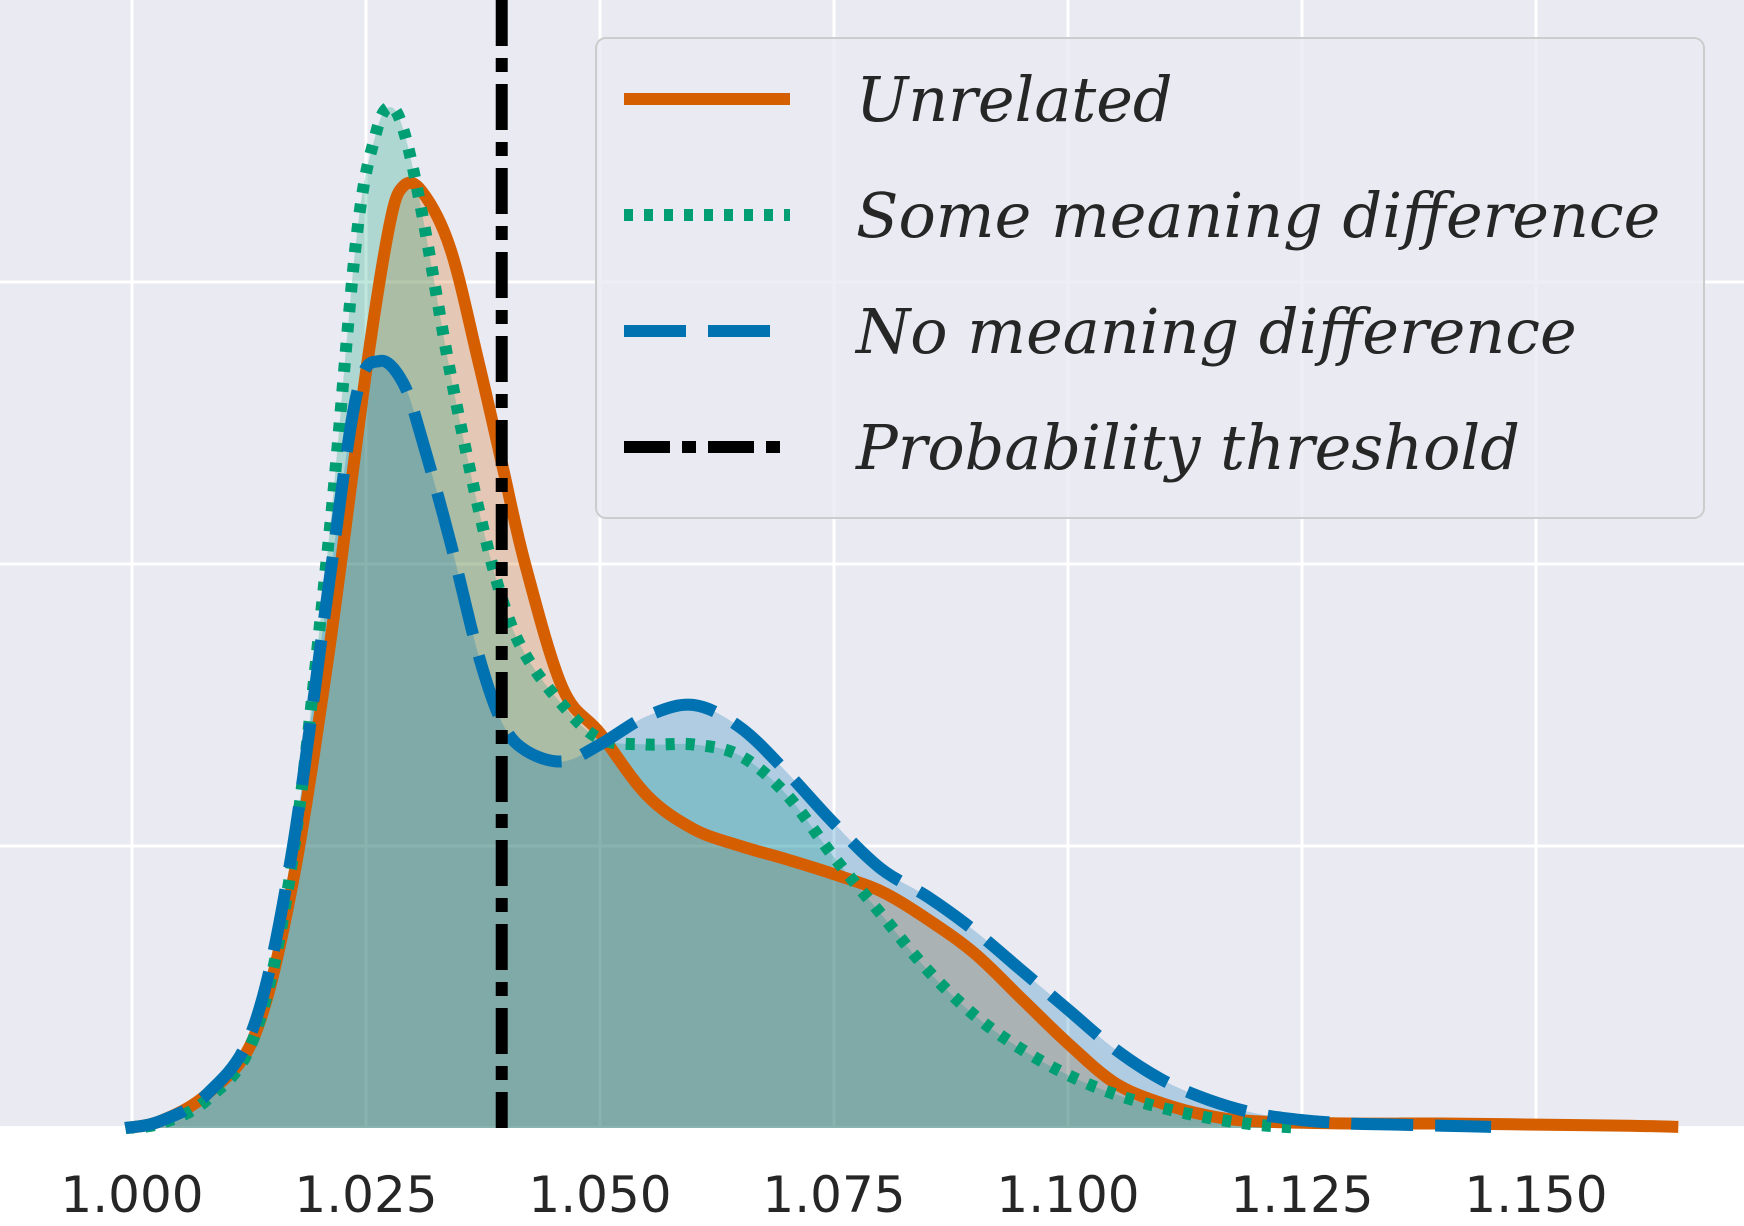 This screenshot has width=1744, height=1226. Describe the element at coordinates (1067, 1195) in the screenshot. I see `x-tick-label: 1.100` at that location.